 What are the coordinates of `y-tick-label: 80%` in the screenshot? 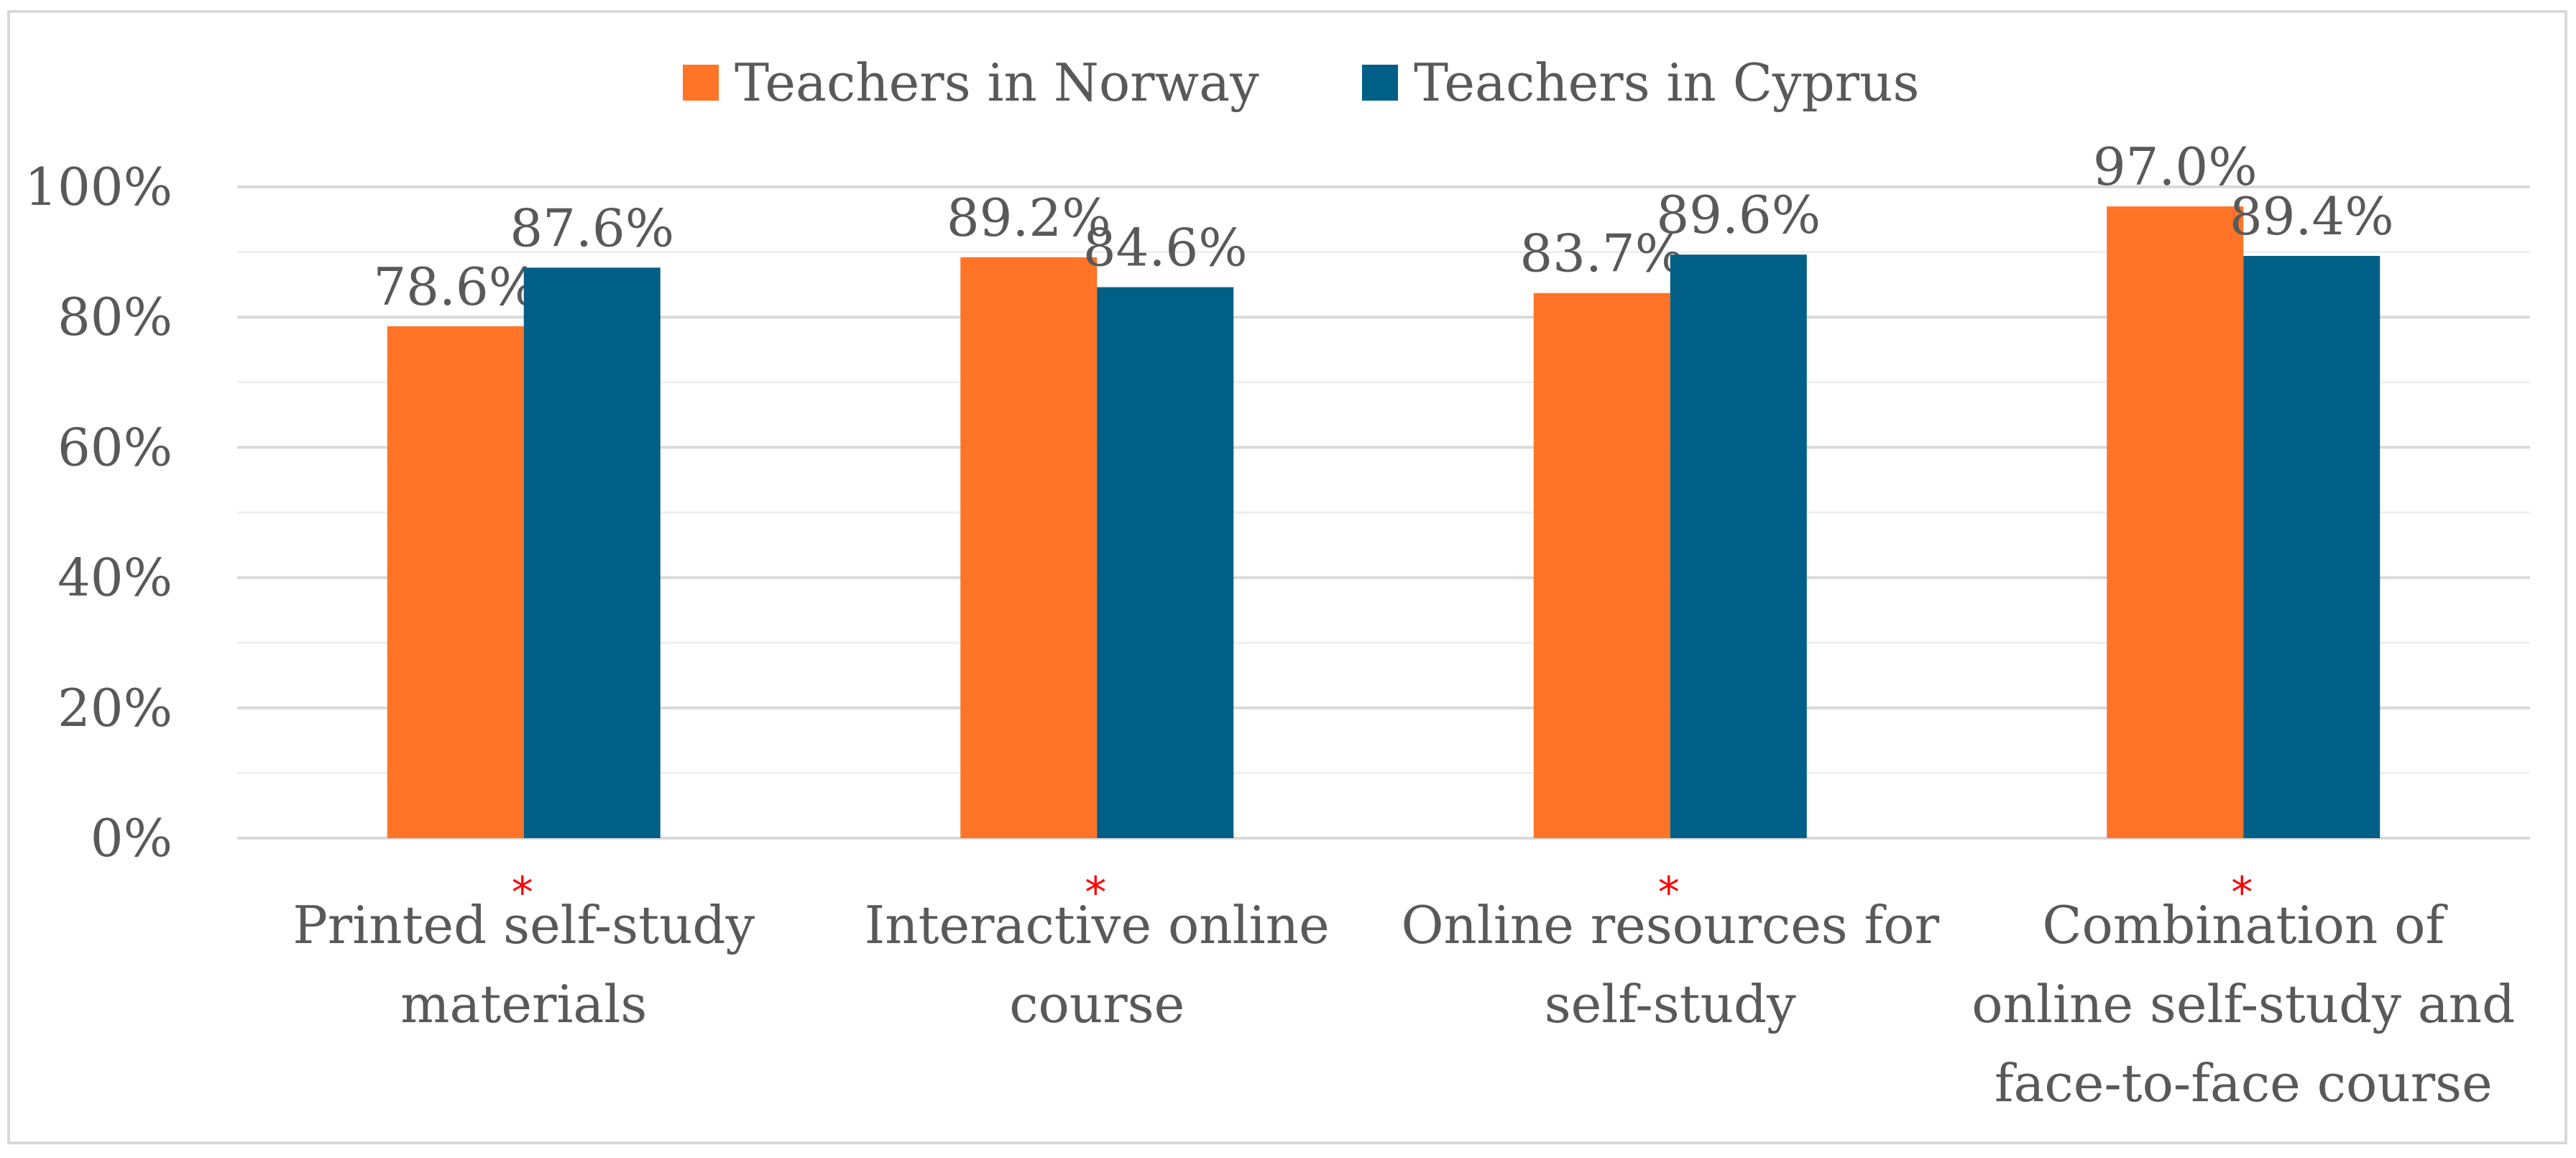 It's located at (115, 317).